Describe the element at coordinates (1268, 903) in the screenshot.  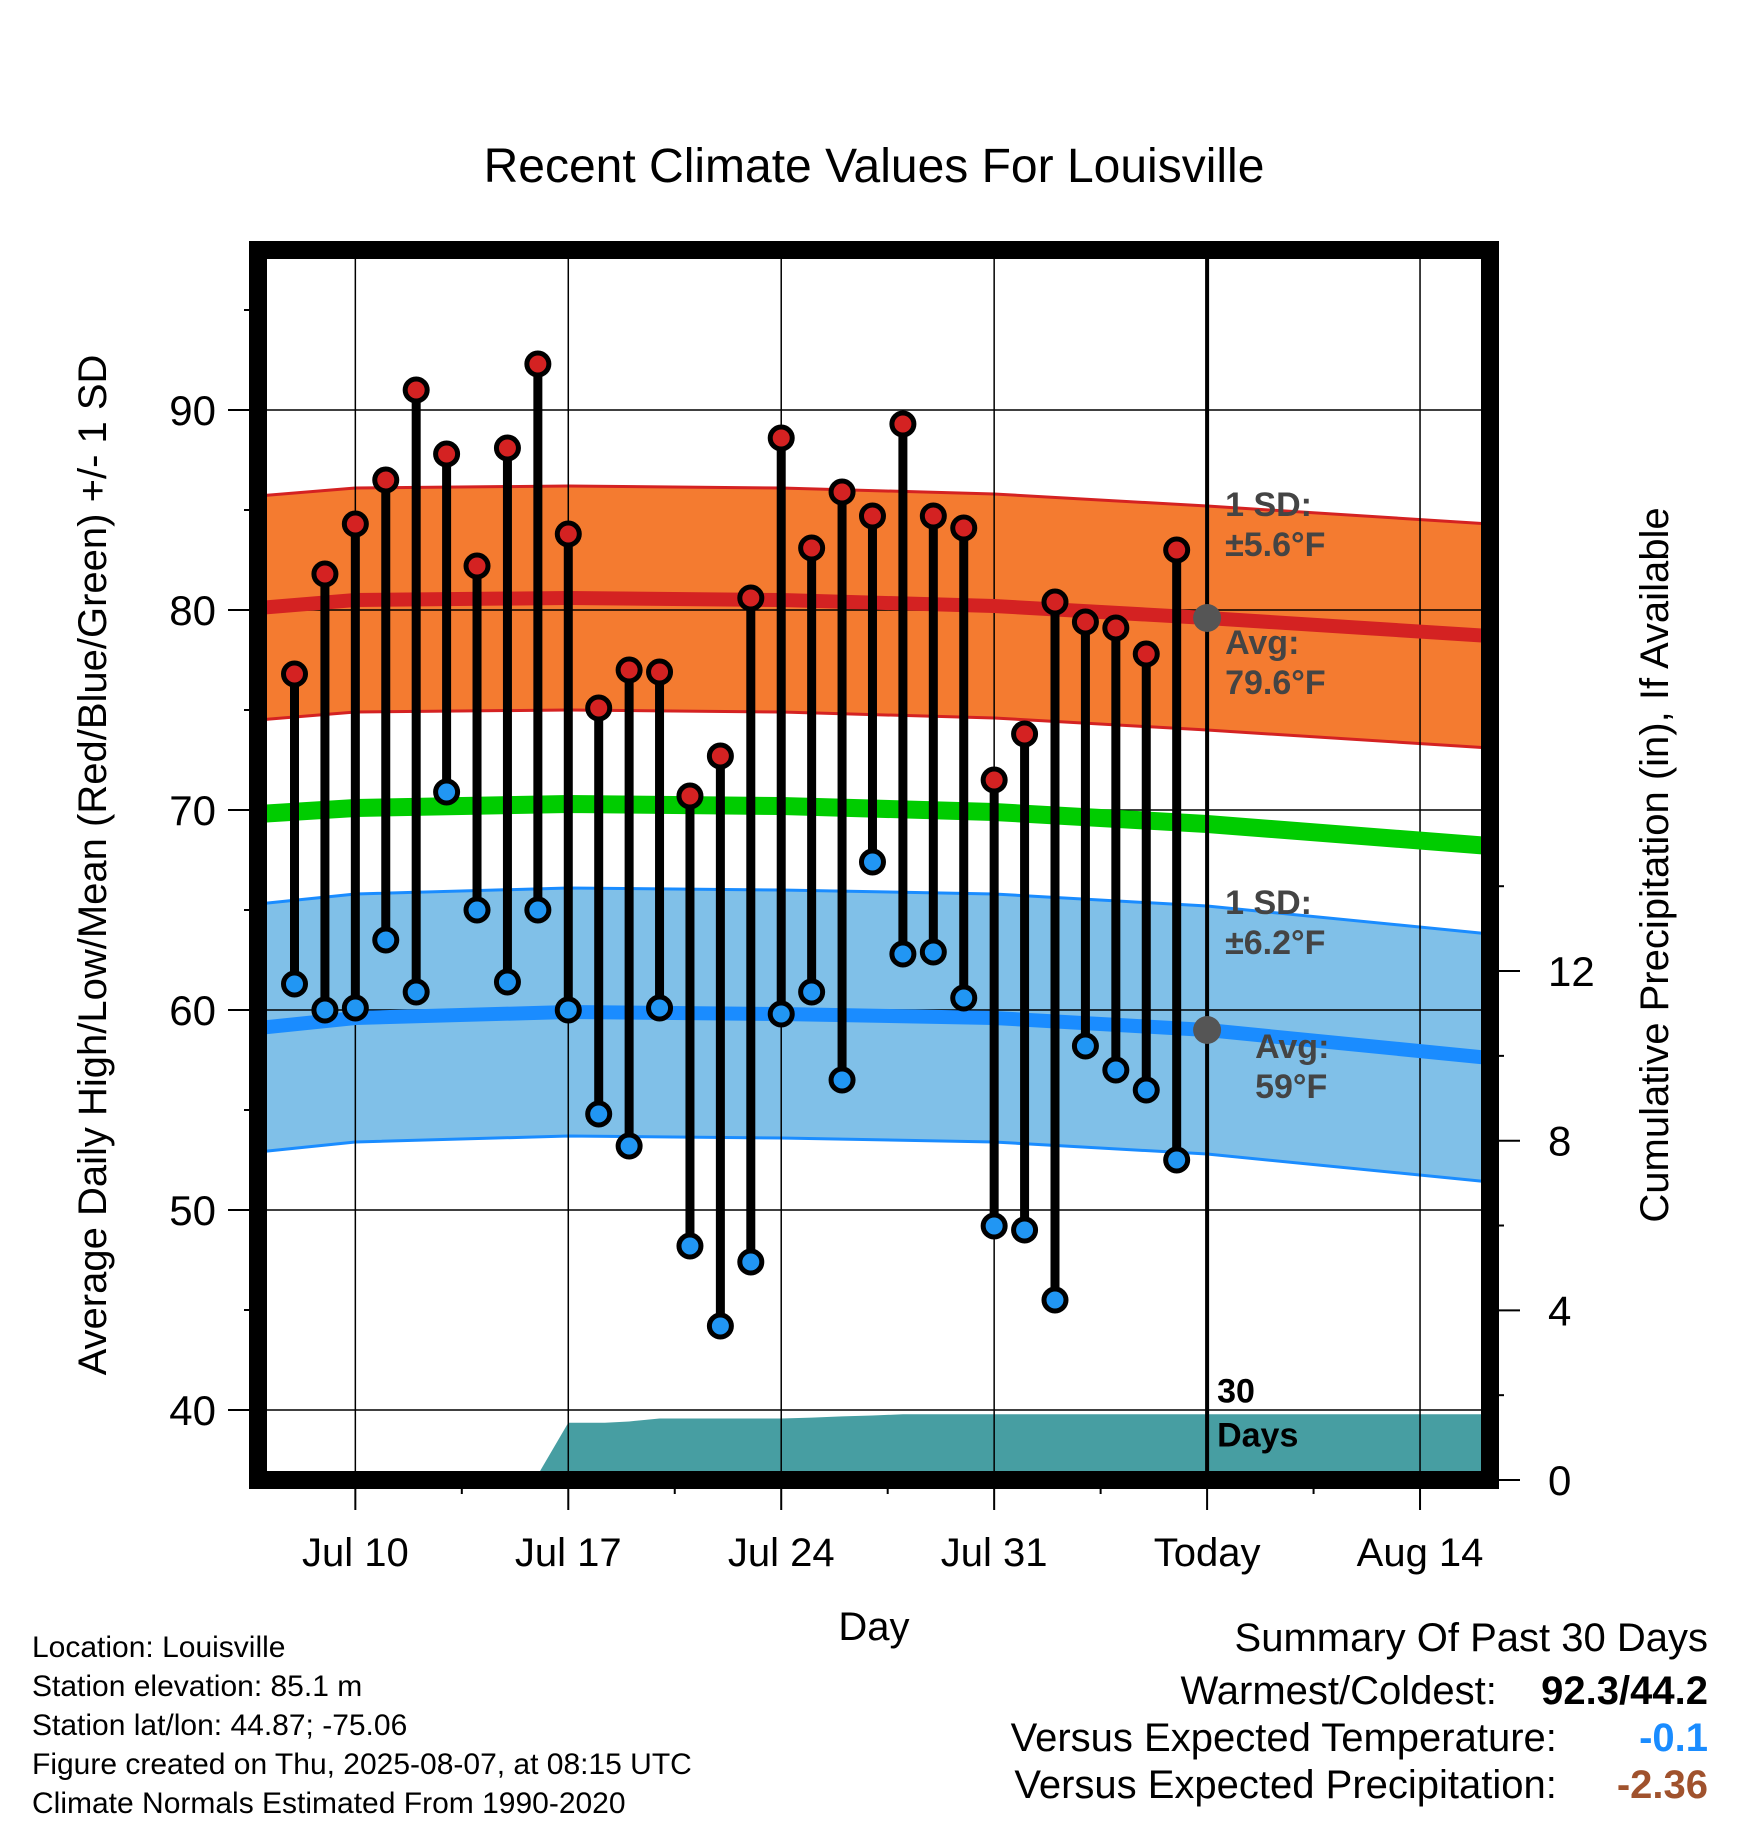
I see `annotation-low-sd-line: 1 SD:` at that location.